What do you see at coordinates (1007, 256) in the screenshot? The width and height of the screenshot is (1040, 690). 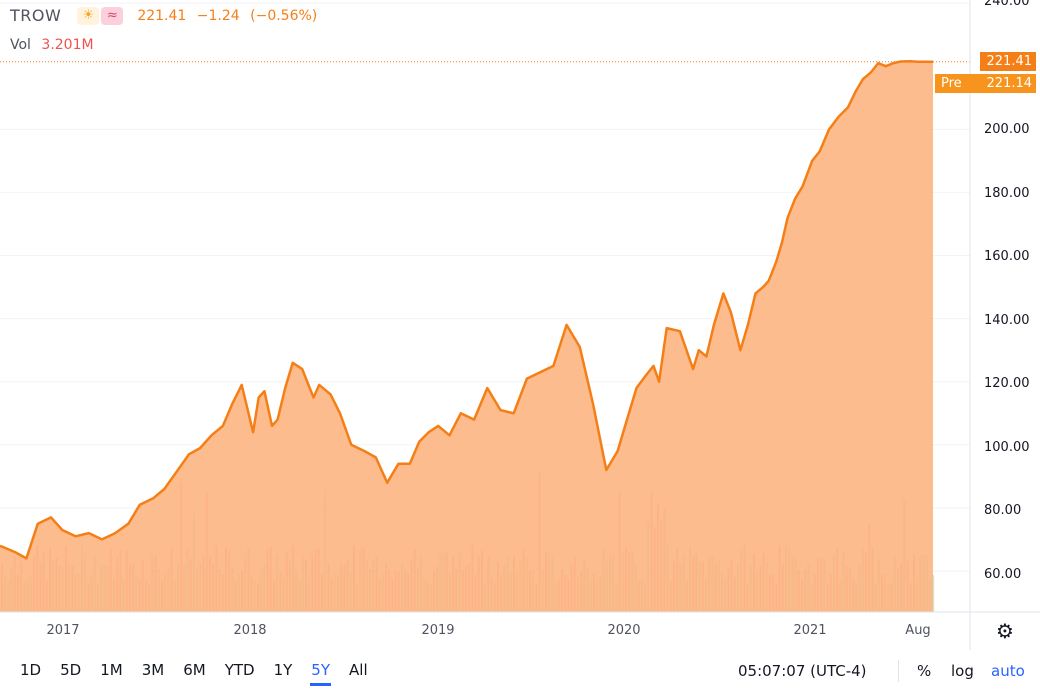 I see `y-tick-label: 160.00` at bounding box center [1007, 256].